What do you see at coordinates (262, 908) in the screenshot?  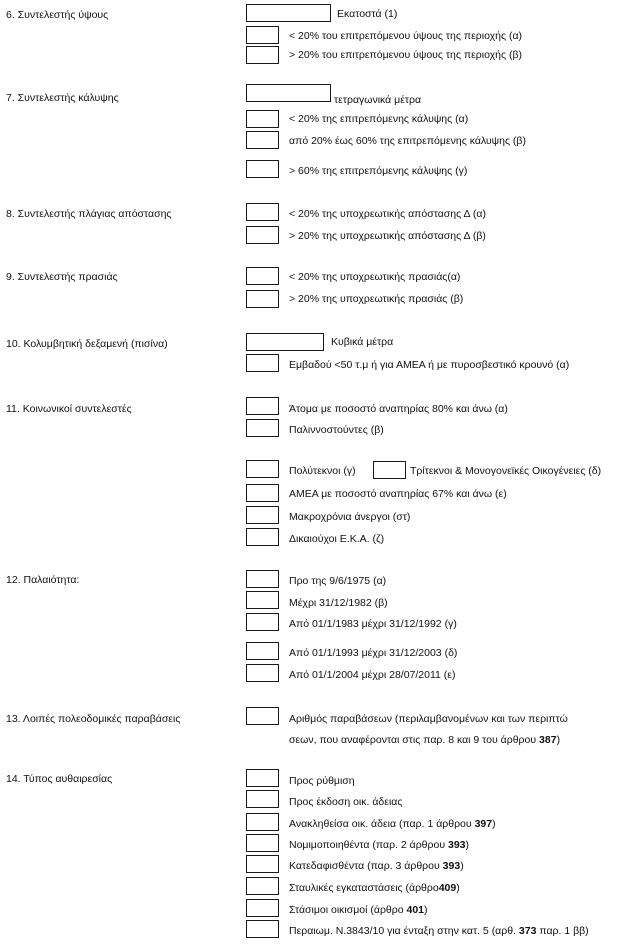 I see `type-option-7-checkbox` at bounding box center [262, 908].